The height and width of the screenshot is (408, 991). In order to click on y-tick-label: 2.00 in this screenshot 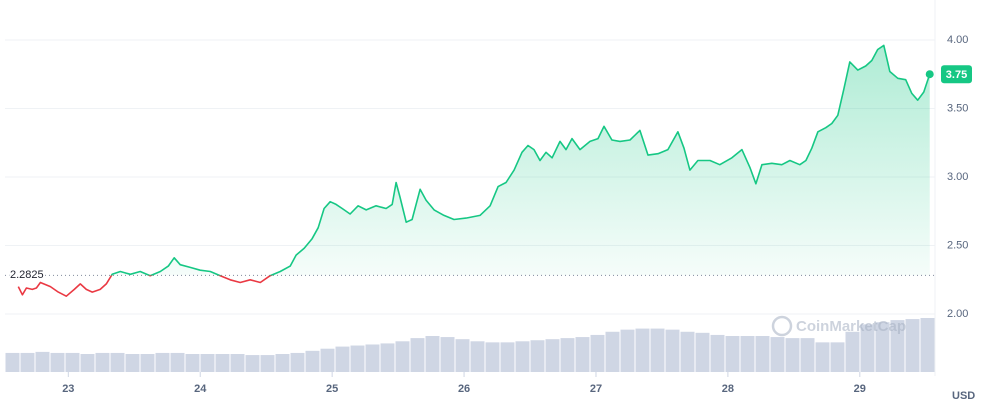, I will do `click(957, 314)`.